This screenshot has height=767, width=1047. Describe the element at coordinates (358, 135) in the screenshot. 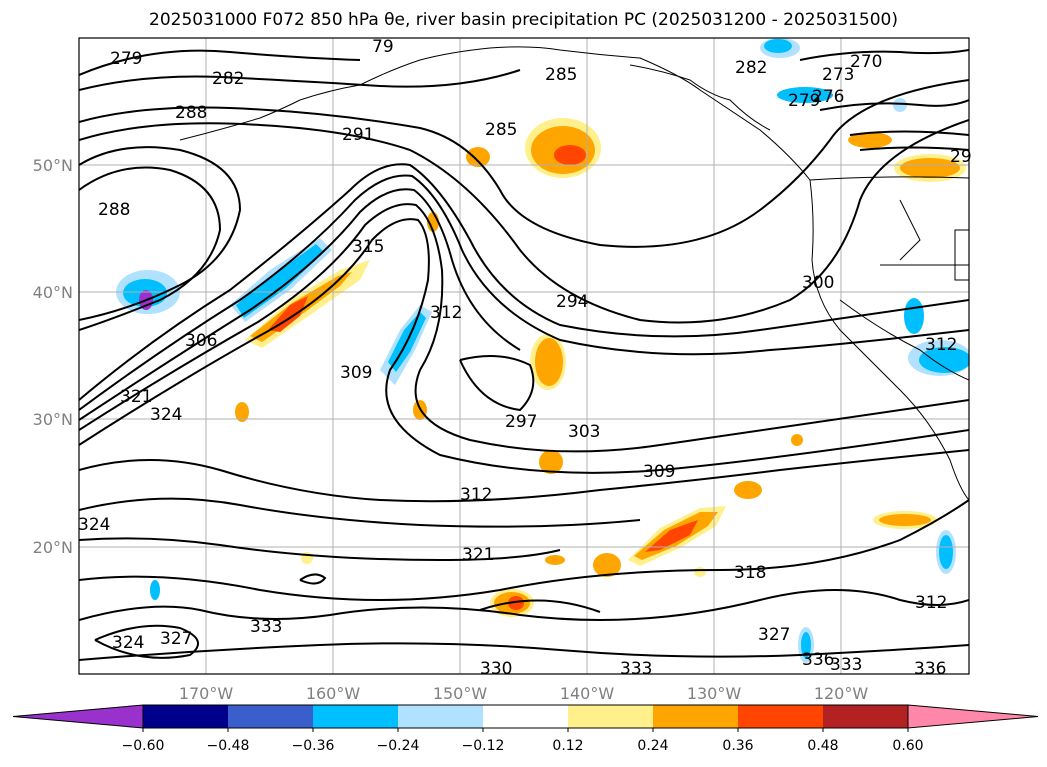

I see `contour-label: 291` at that location.